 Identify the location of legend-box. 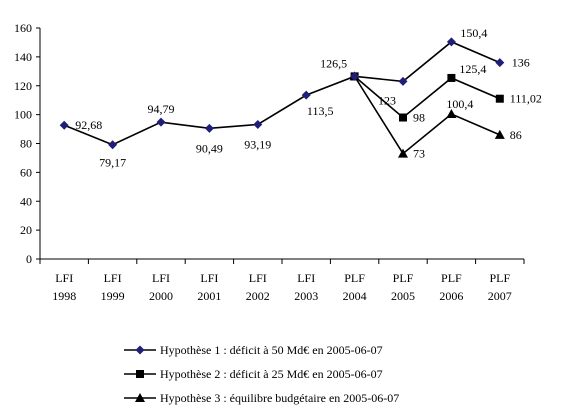
(290, 372).